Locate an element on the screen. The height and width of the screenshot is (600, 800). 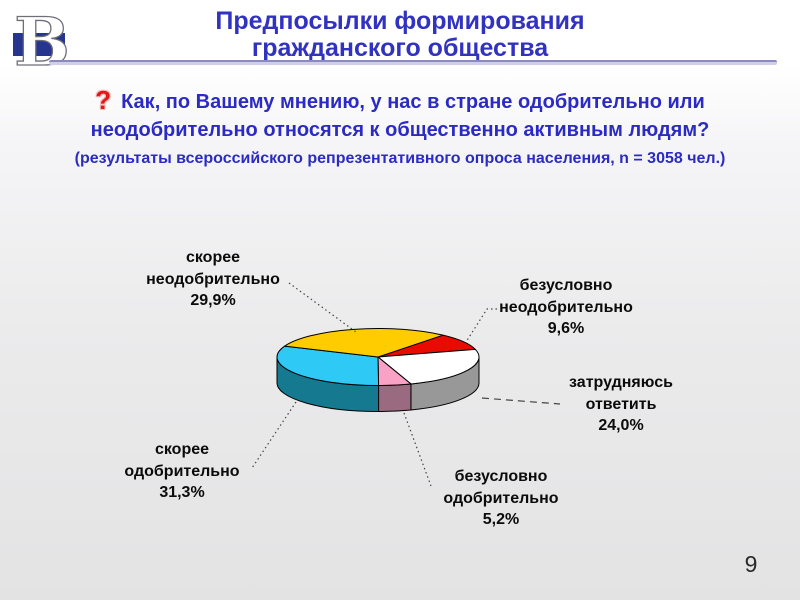
callout-bezuslovno-neodobritelno: безусловно неодобрительно 9,6% is located at coordinates (566, 307).